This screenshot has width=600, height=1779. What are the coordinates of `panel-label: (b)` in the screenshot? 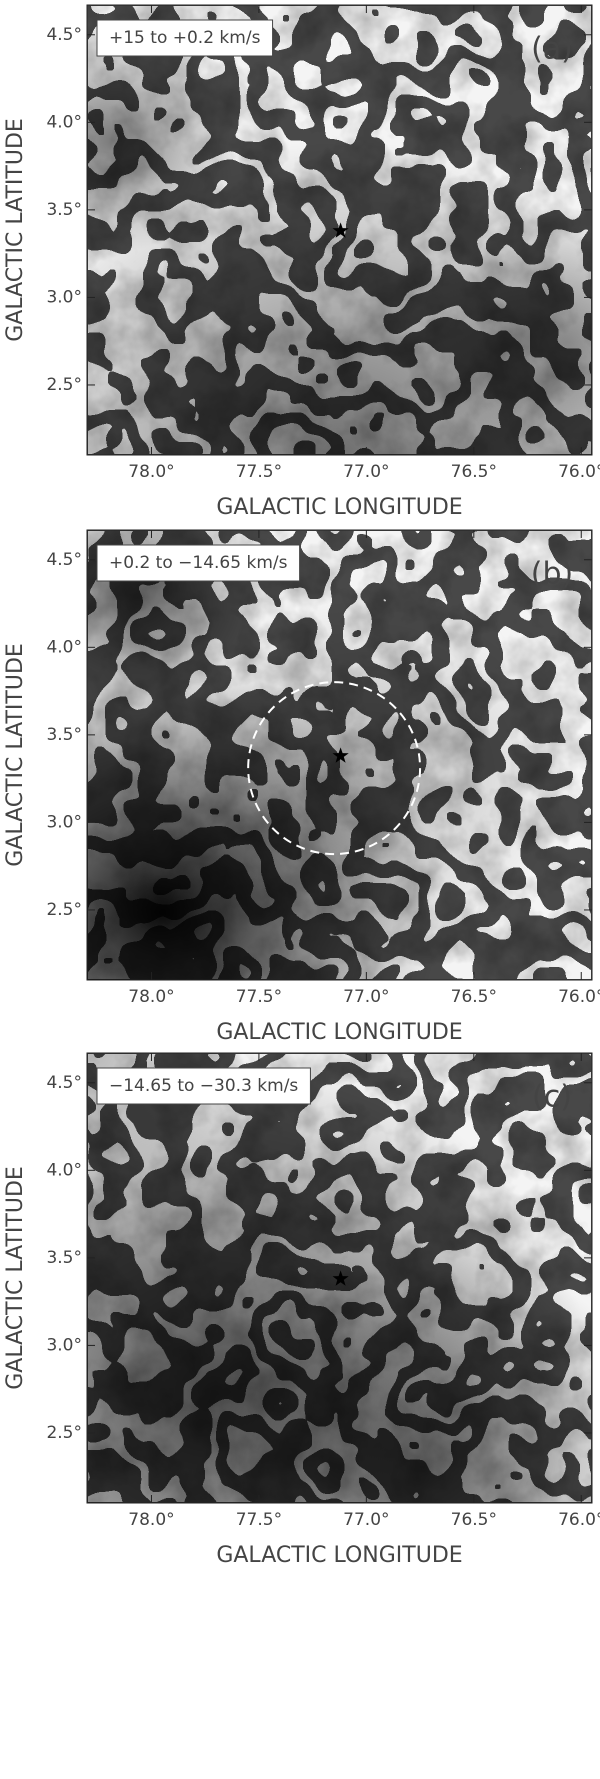 It's located at (552, 574).